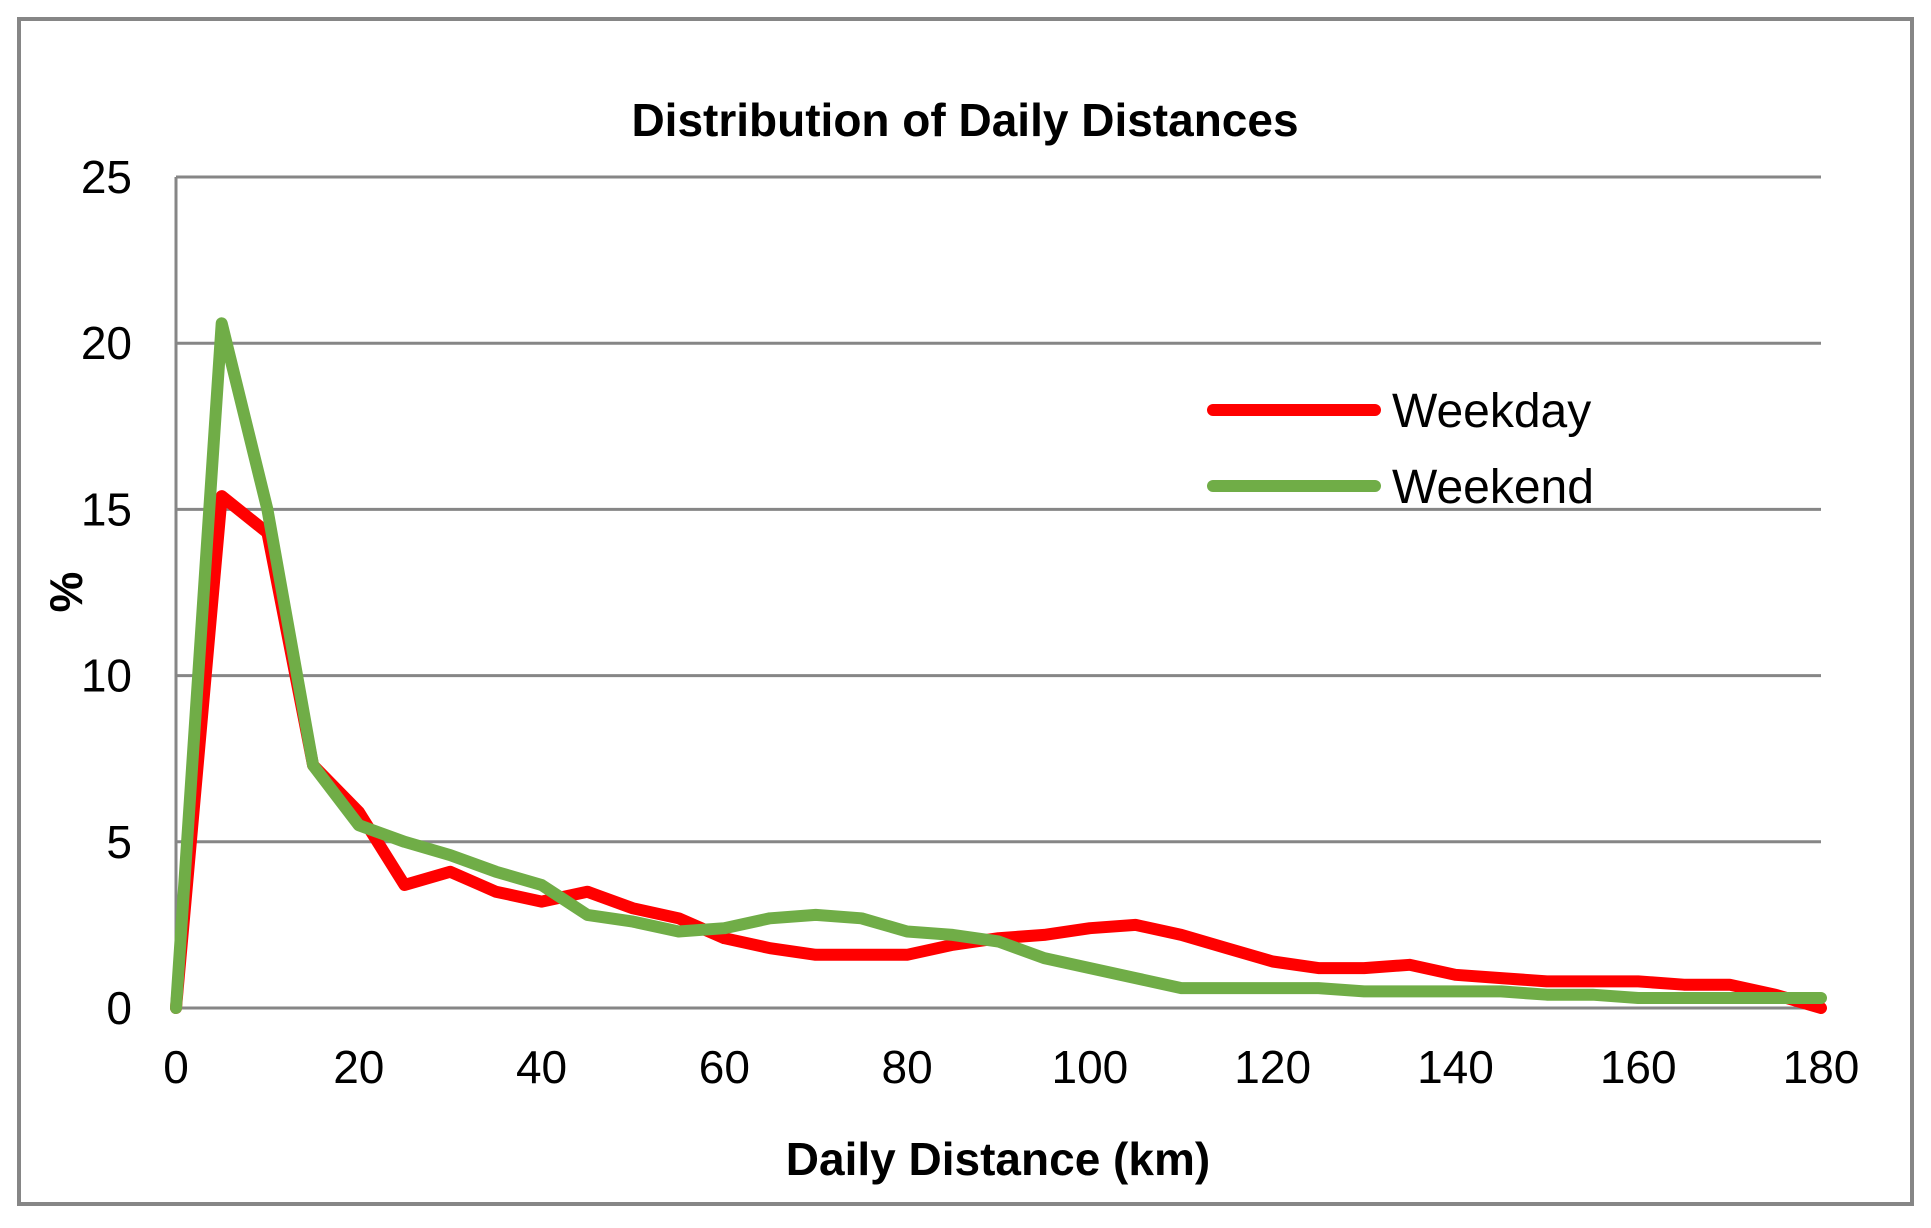  What do you see at coordinates (106, 343) in the screenshot?
I see `y-tick-label-20: 20` at bounding box center [106, 343].